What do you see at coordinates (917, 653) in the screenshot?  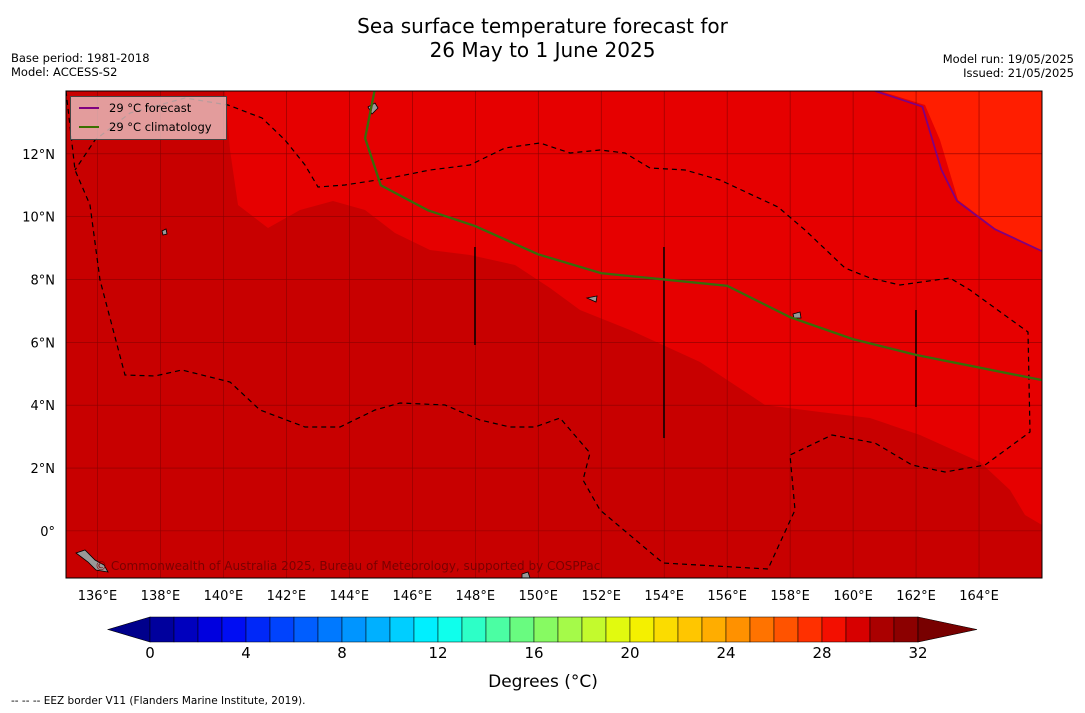 I see `colorbar-tick-label: 32` at bounding box center [917, 653].